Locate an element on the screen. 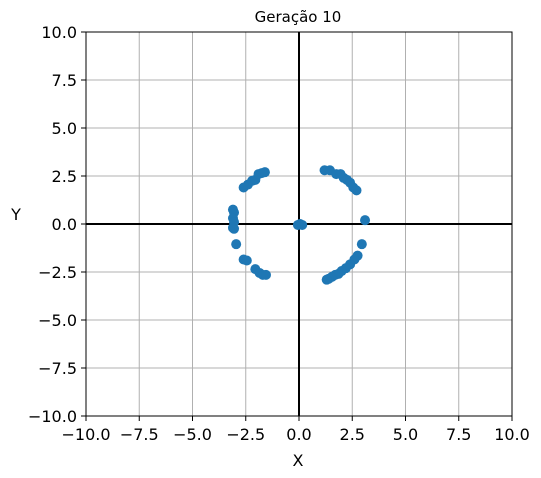  y-axis-ticks: −10.0 −7.5 −5.0 −2.5 0.0 2.5 5.0 7.5 10.0 is located at coordinates (57, 224).